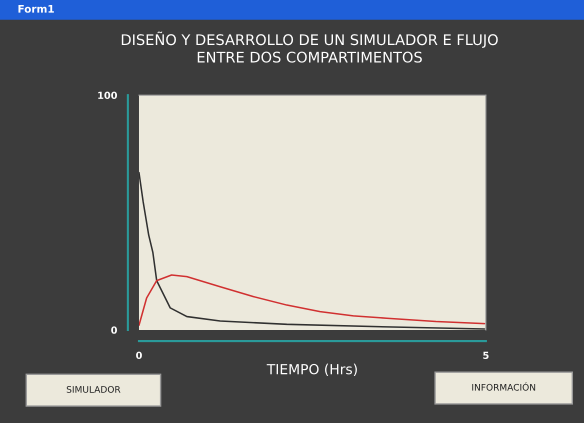 Image resolution: width=584 pixels, height=423 pixels. I want to click on x-tick-label: 5, so click(486, 355).